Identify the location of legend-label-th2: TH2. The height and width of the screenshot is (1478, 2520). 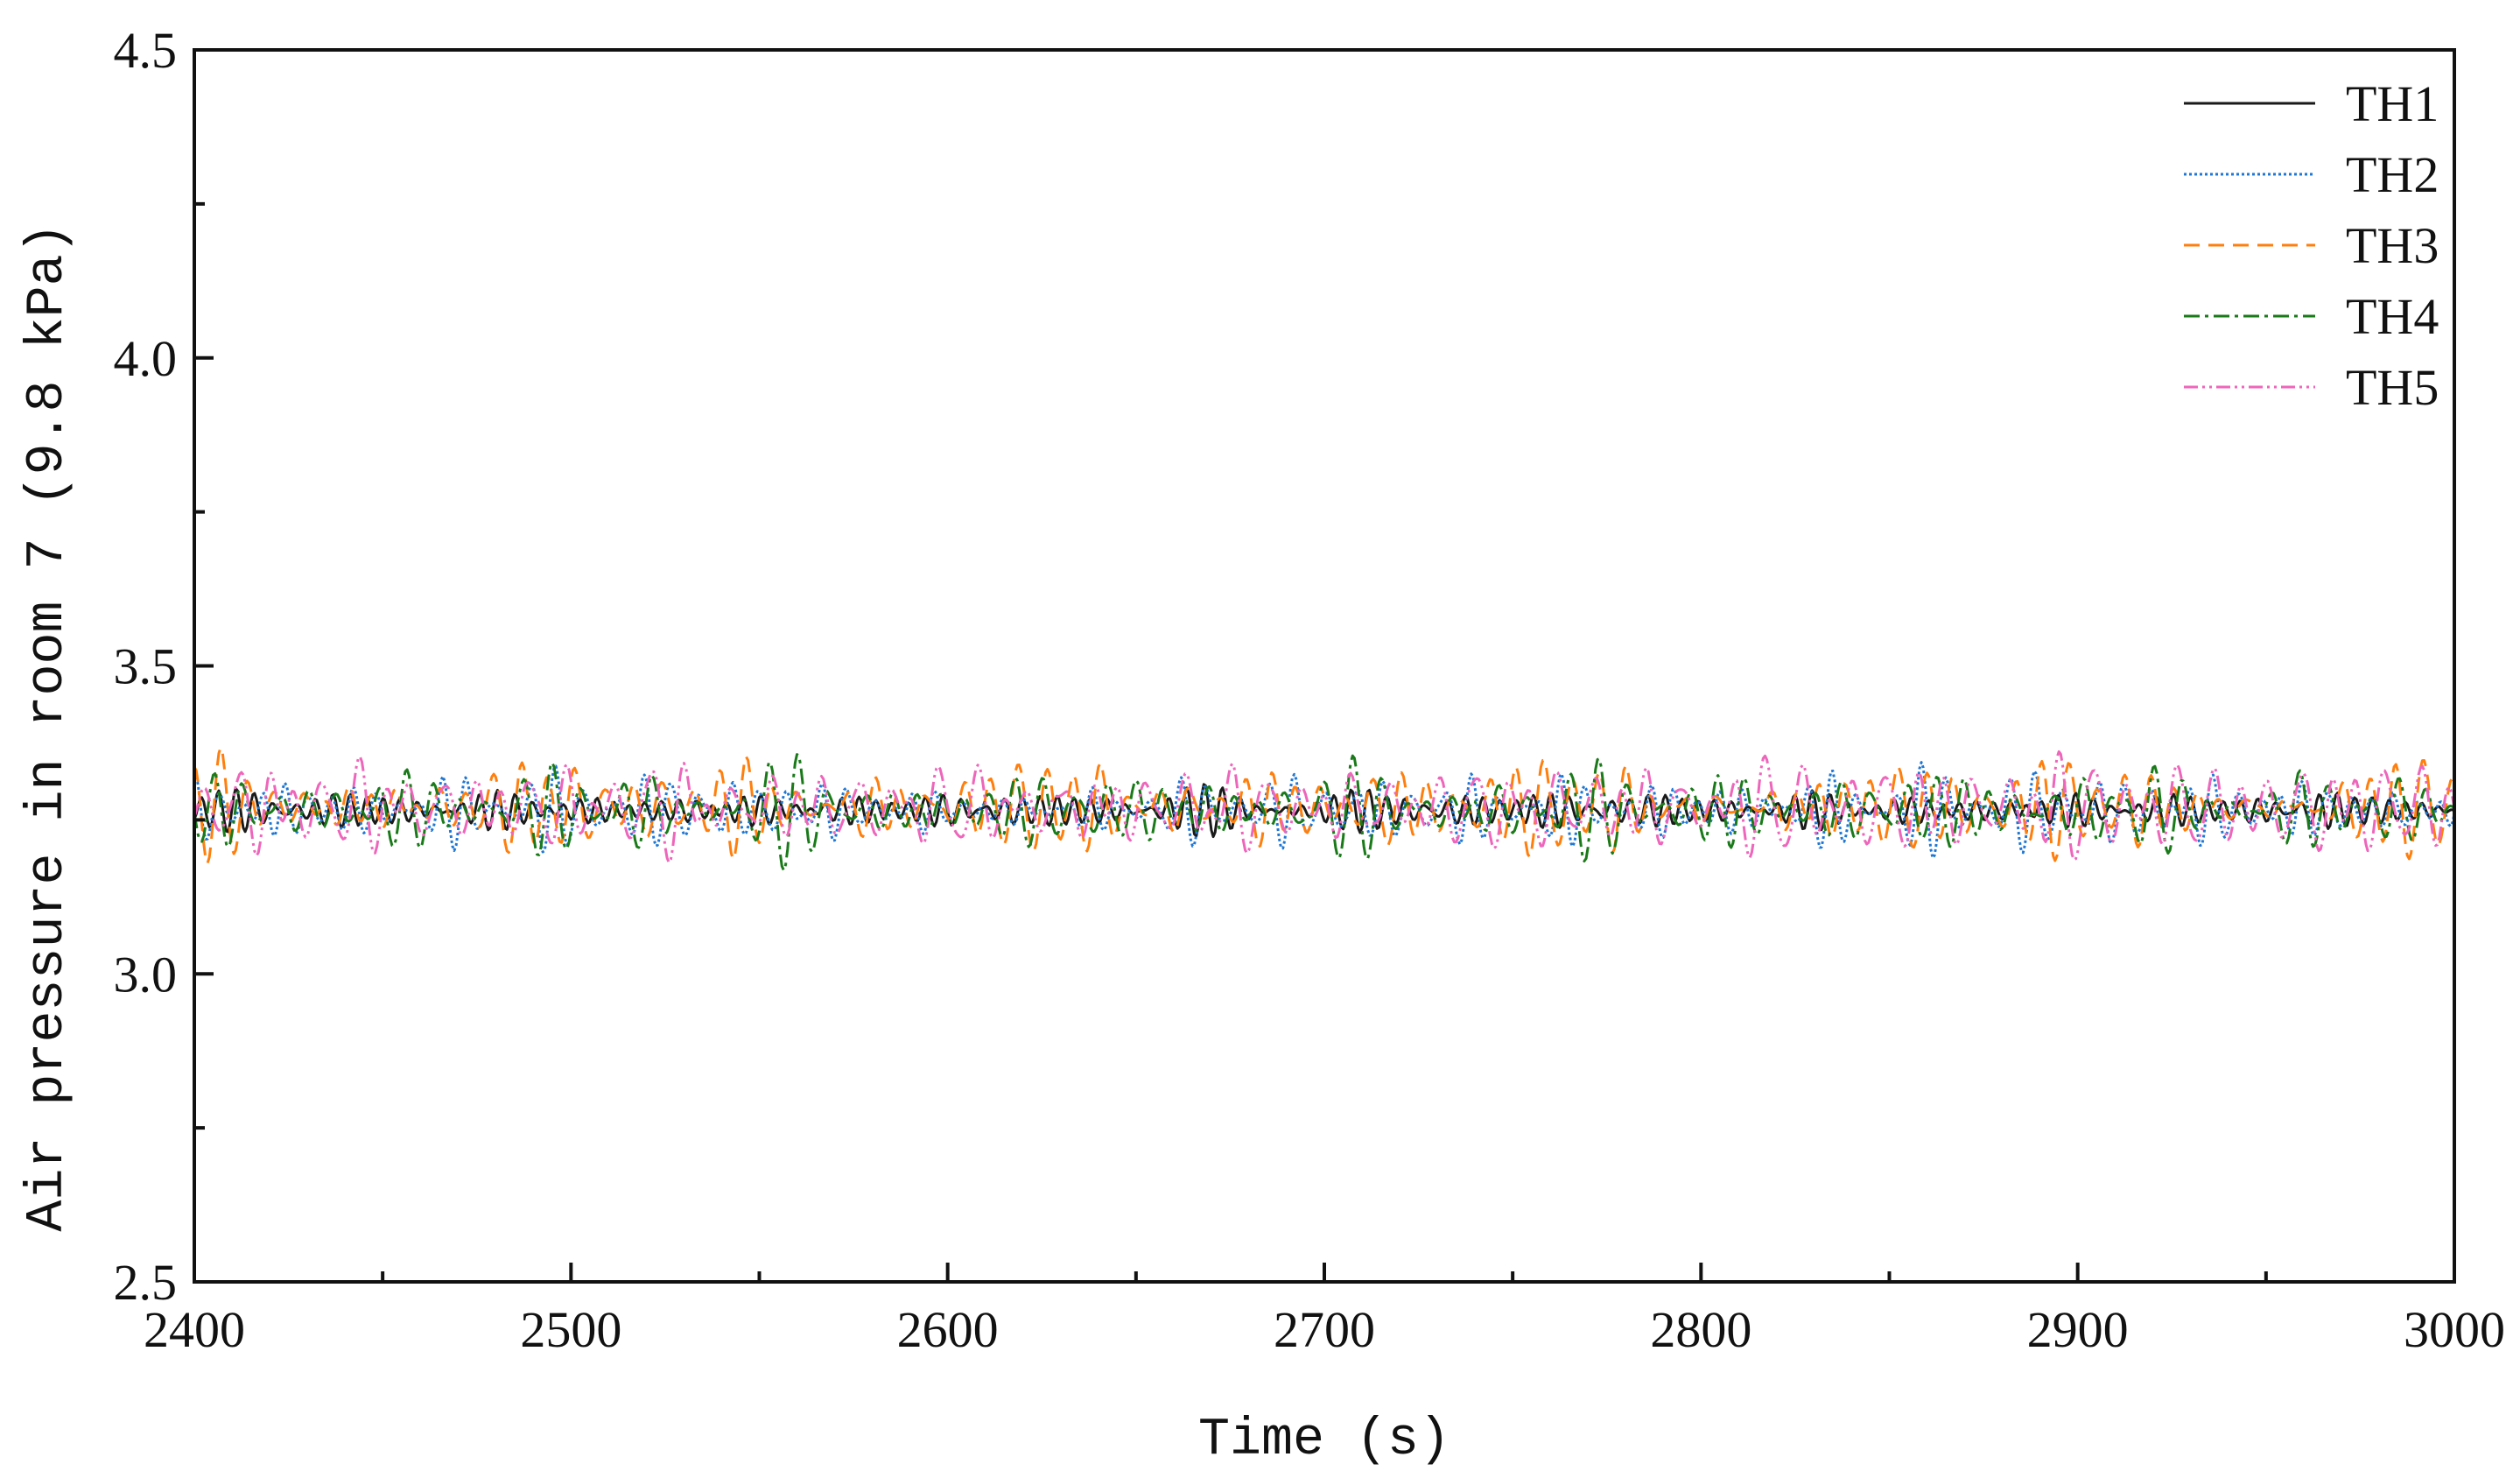
(2392, 174).